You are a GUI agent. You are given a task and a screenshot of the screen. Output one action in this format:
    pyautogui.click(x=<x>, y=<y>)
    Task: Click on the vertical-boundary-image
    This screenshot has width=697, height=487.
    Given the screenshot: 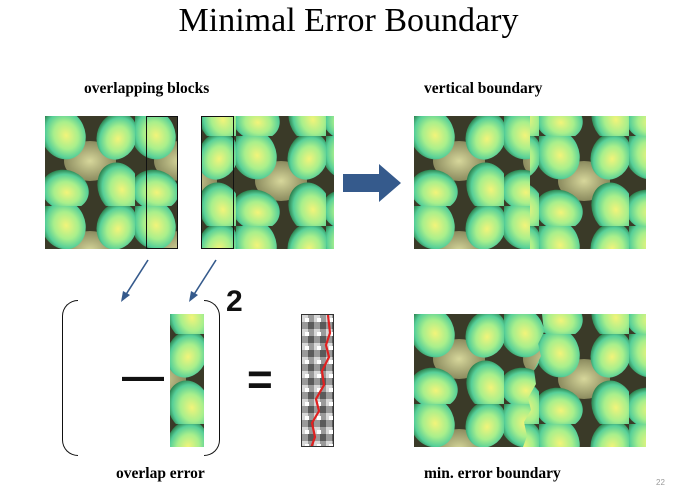 What is the action you would take?
    pyautogui.click(x=530, y=182)
    